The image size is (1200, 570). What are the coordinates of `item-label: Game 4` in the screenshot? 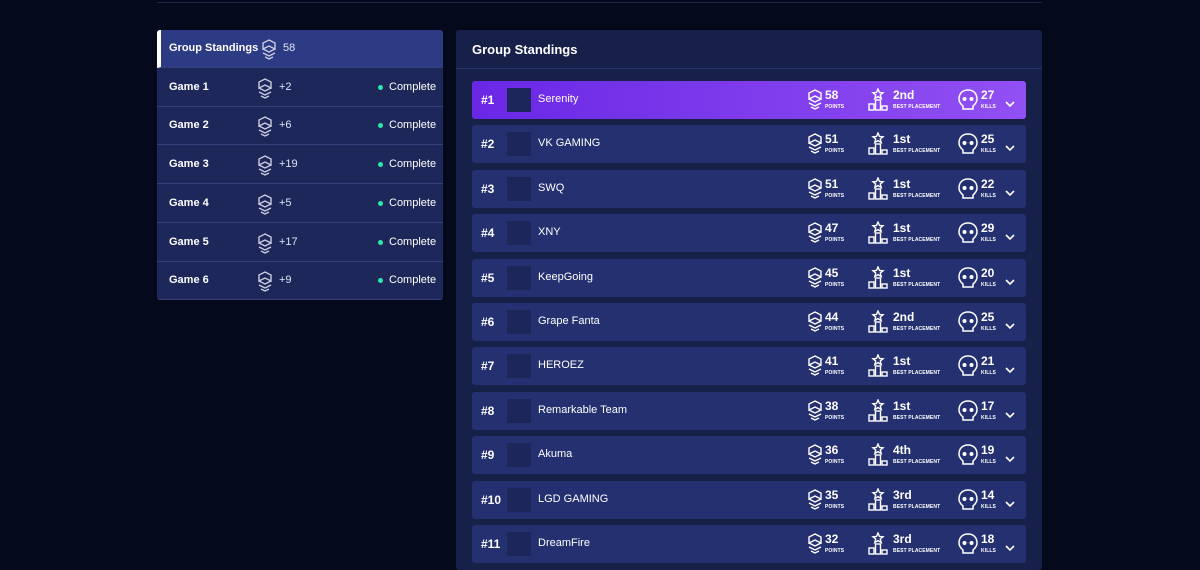 It's located at (189, 202).